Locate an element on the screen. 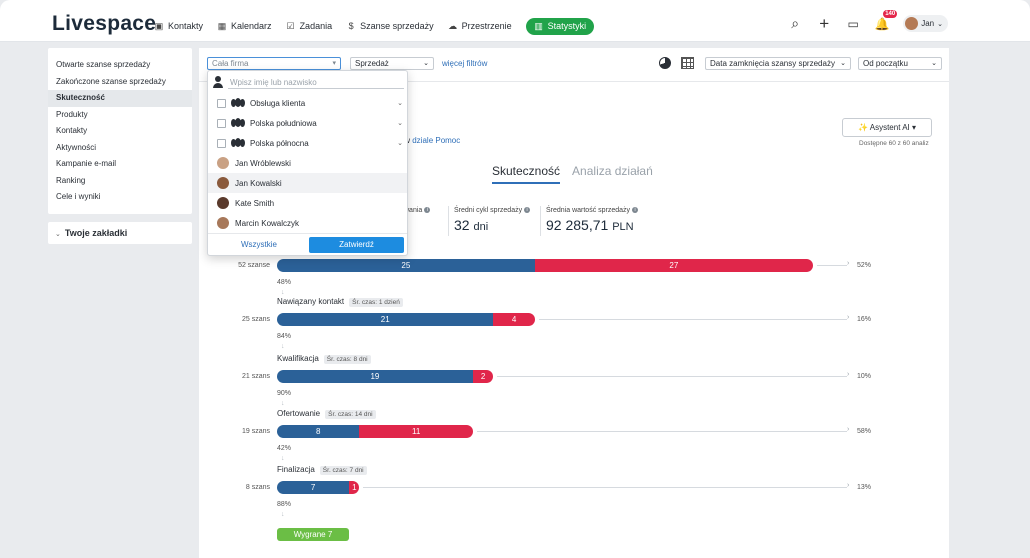 The height and width of the screenshot is (558, 1030). table-view-icon is located at coordinates (687, 63).